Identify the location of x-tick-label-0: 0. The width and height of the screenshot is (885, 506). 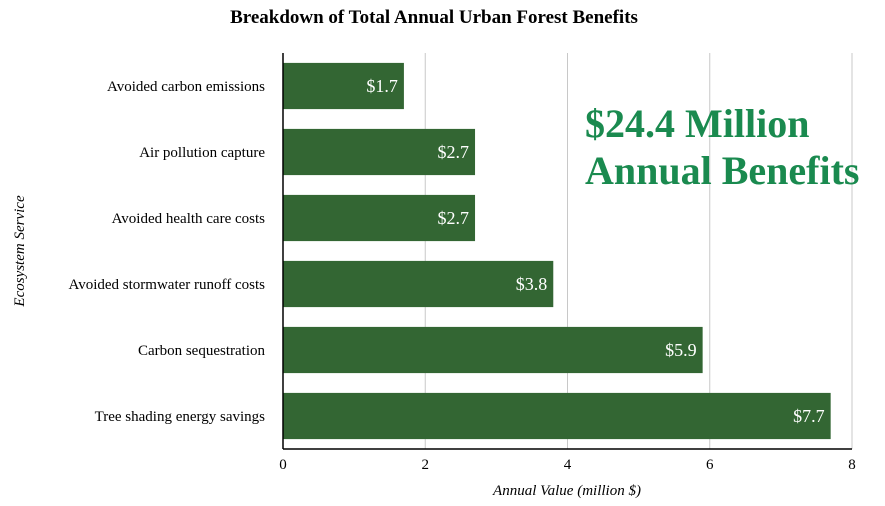
(283, 465).